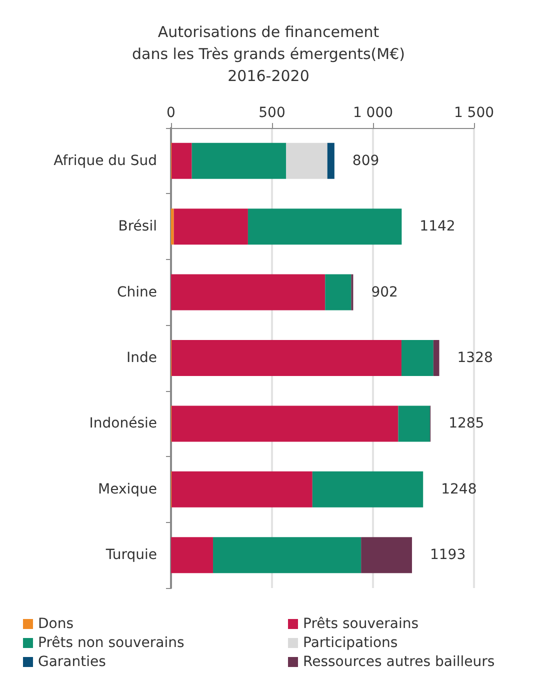 The image size is (537, 684). I want to click on total-label: 902, so click(384, 292).